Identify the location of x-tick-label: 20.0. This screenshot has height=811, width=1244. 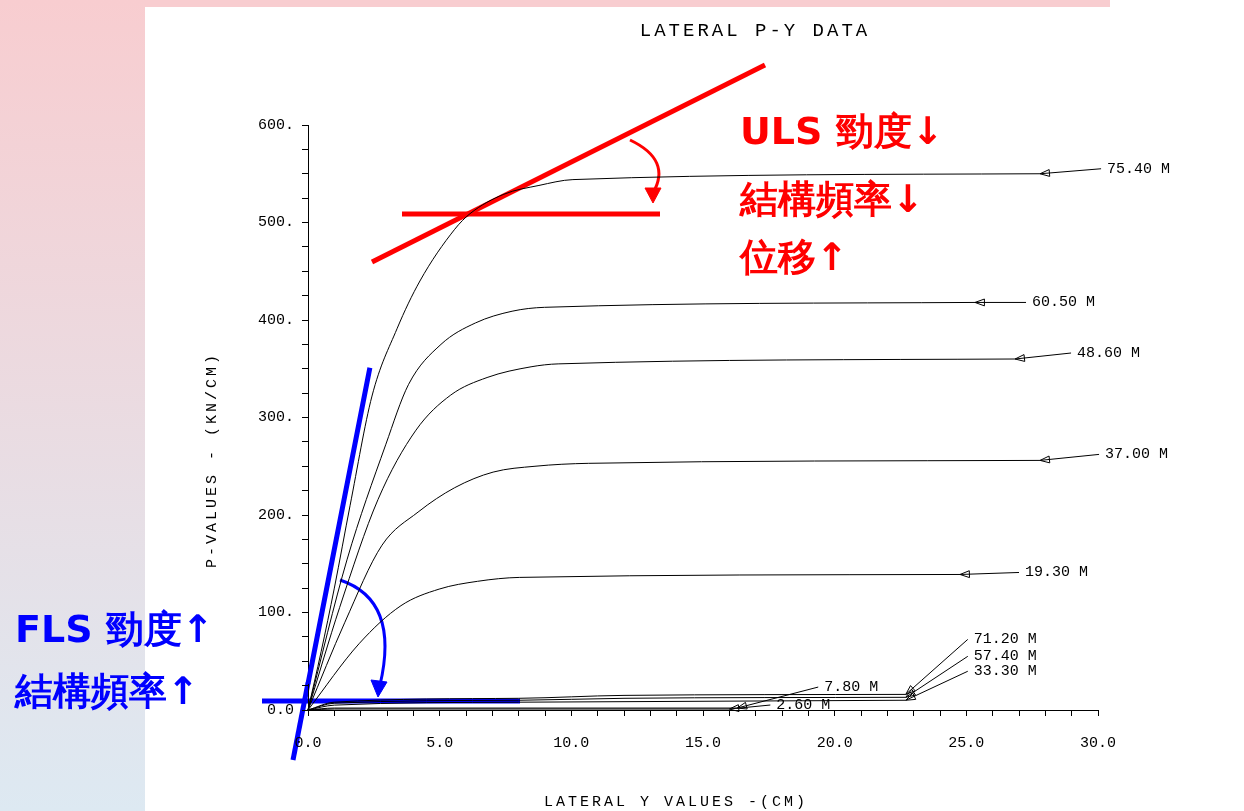
(834, 743).